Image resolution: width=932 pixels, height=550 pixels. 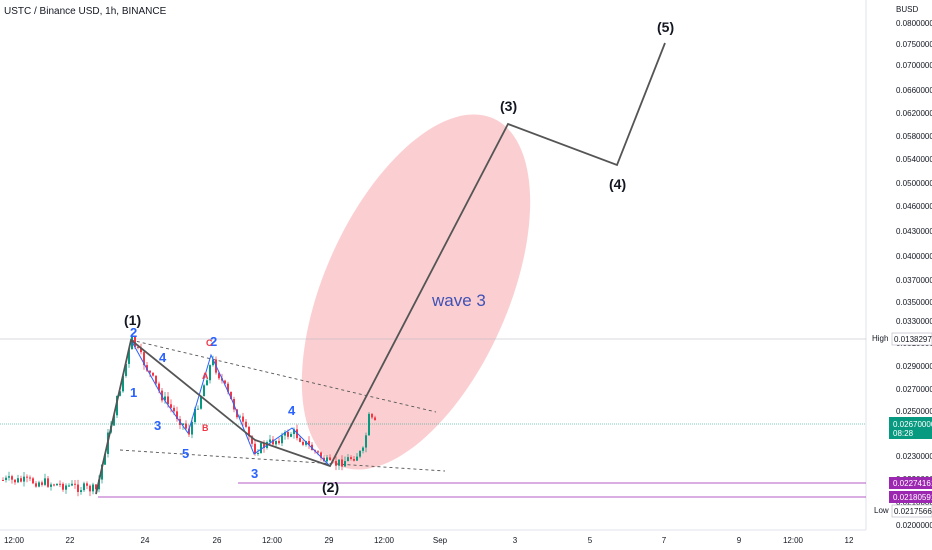 I want to click on sub-label-B: B, so click(x=205, y=428).